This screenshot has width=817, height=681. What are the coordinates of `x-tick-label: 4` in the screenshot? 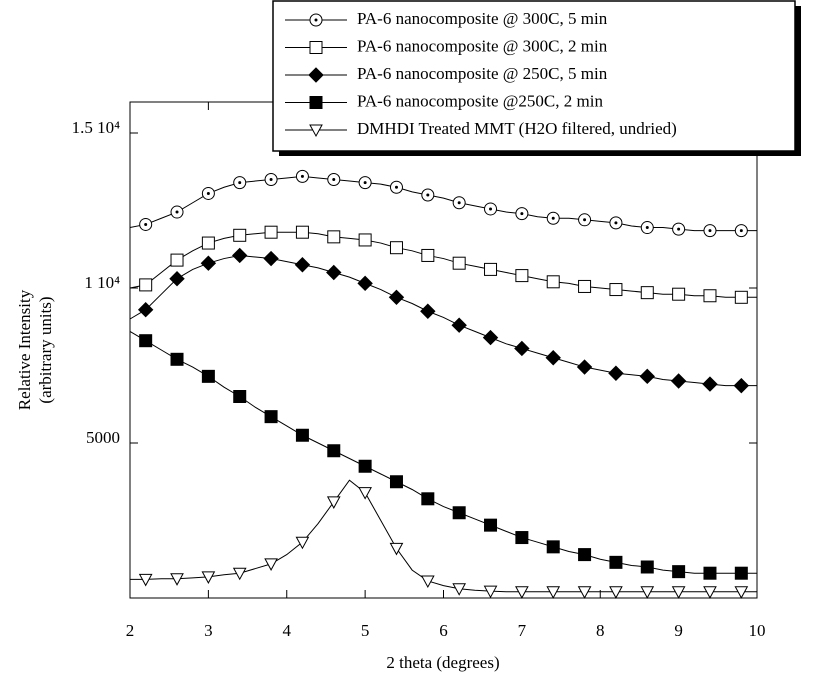 It's located at (287, 630).